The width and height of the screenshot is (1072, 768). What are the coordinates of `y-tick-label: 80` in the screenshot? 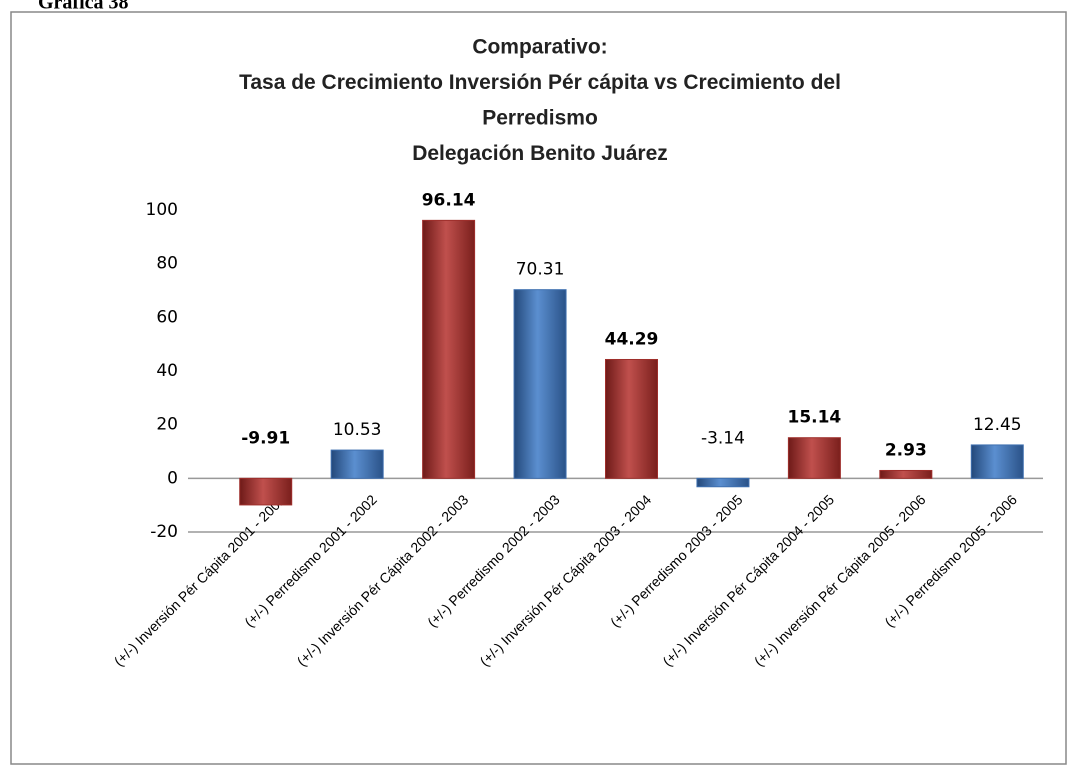 It's located at (167, 264).